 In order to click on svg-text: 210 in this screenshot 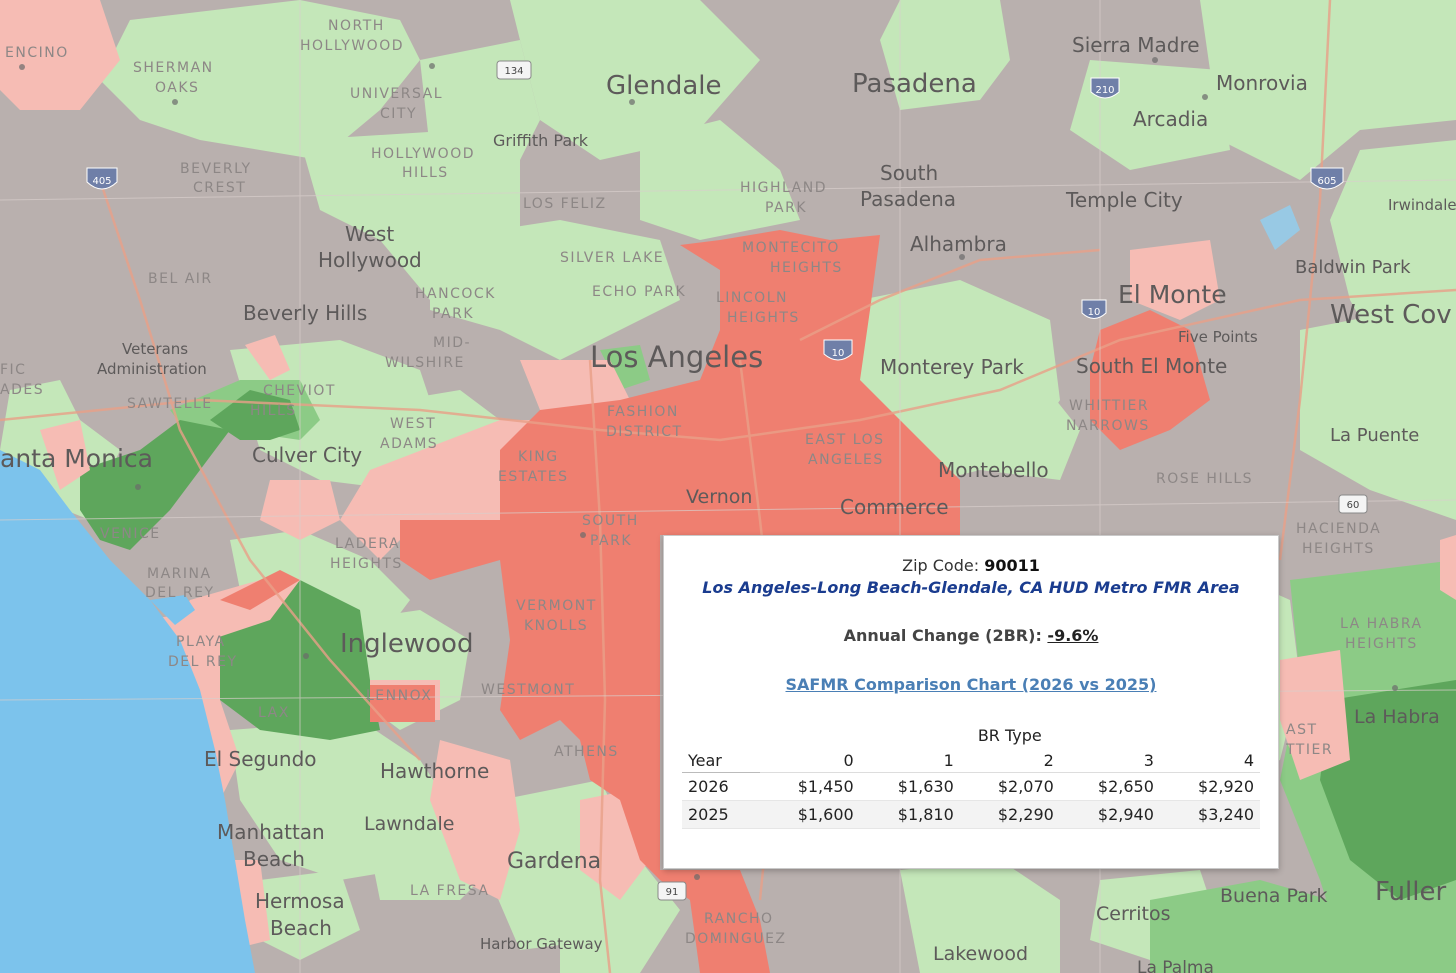, I will do `click(1104, 90)`.